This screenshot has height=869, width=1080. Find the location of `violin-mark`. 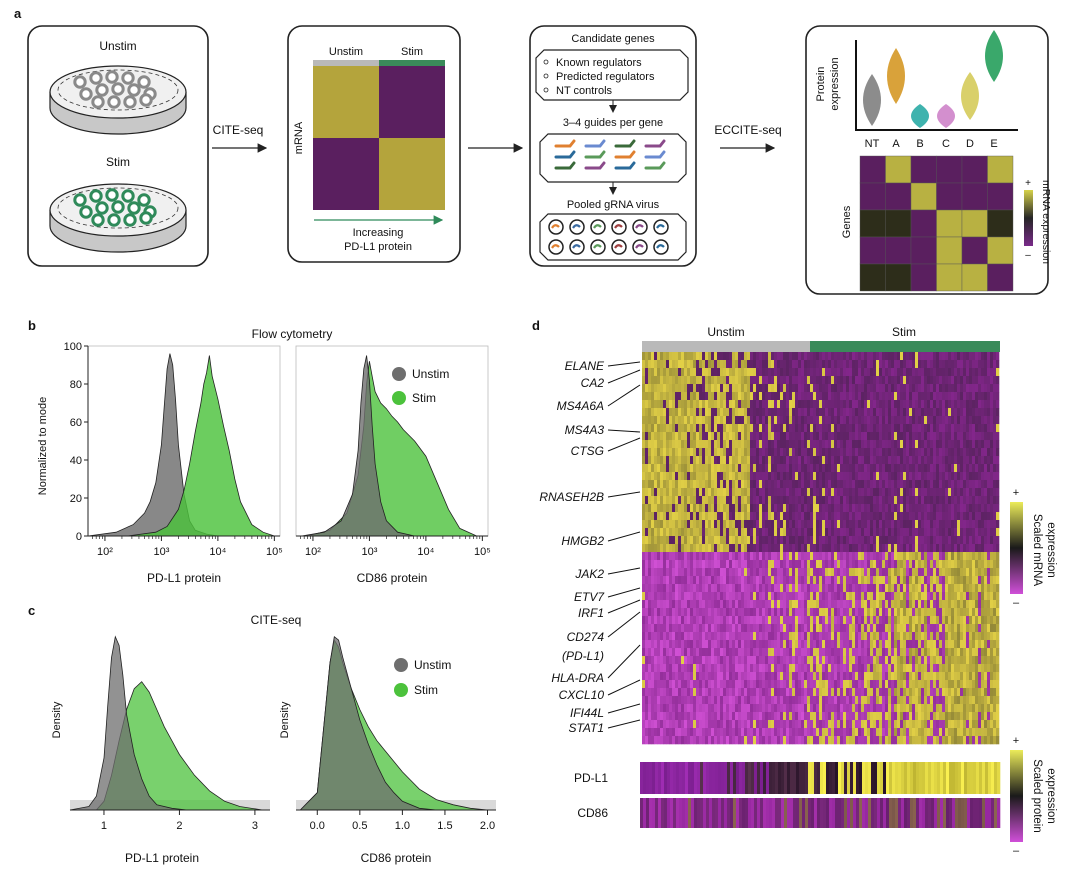

violin-mark is located at coordinates (970, 96).